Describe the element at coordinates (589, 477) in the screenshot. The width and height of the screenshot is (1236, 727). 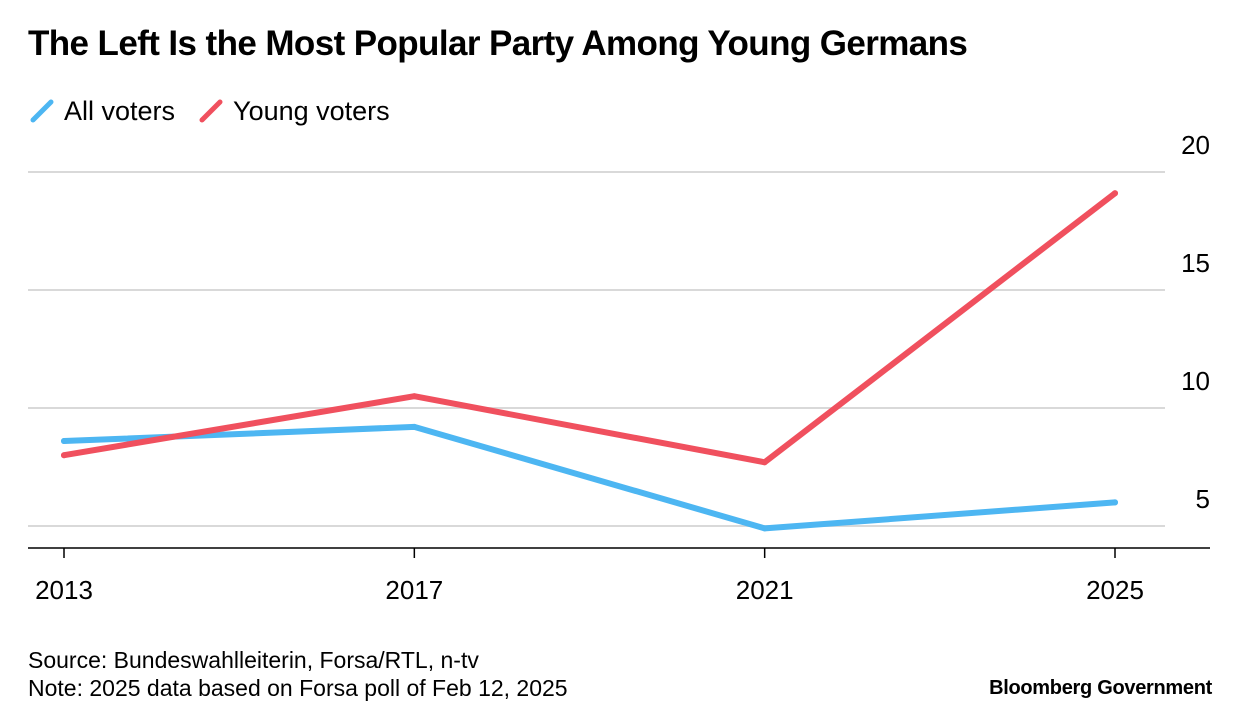
I see `series-line-all-voters` at that location.